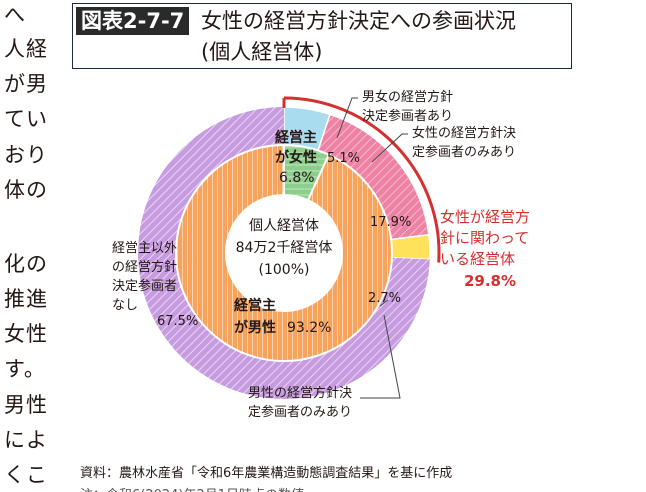  I want to click on body-text-line: 男性, so click(26, 405).